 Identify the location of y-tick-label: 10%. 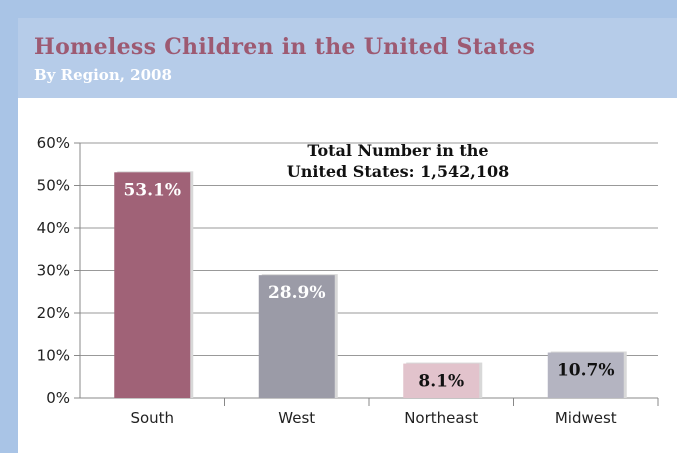
(53, 356).